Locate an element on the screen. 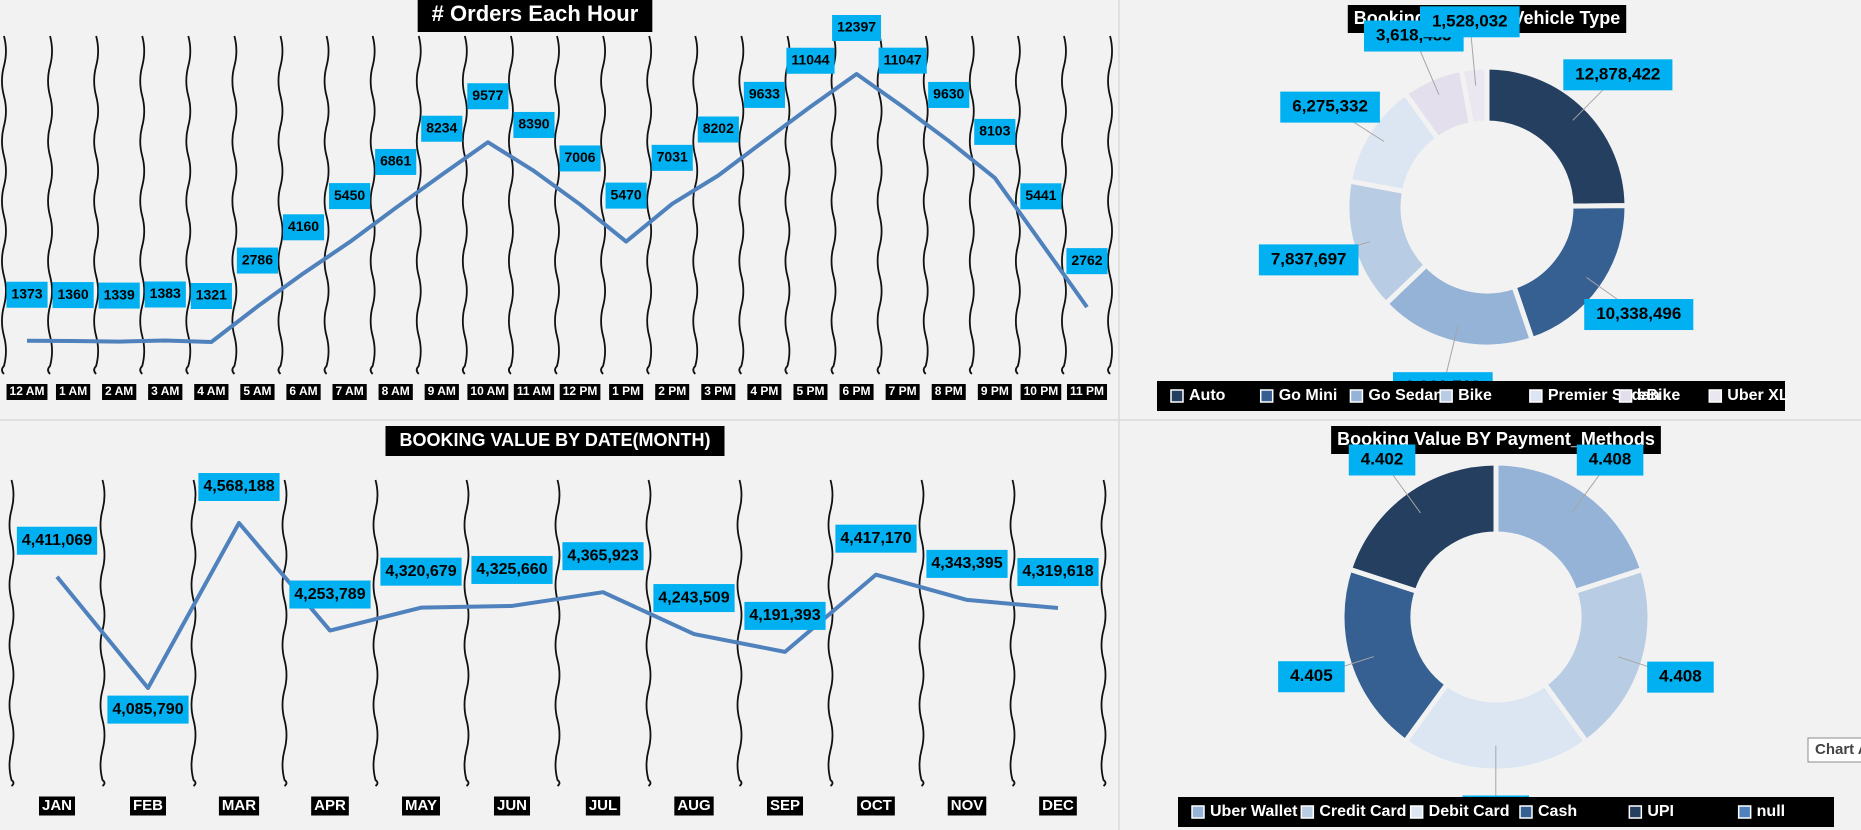  x-tick-label: 3 AM is located at coordinates (165, 391).